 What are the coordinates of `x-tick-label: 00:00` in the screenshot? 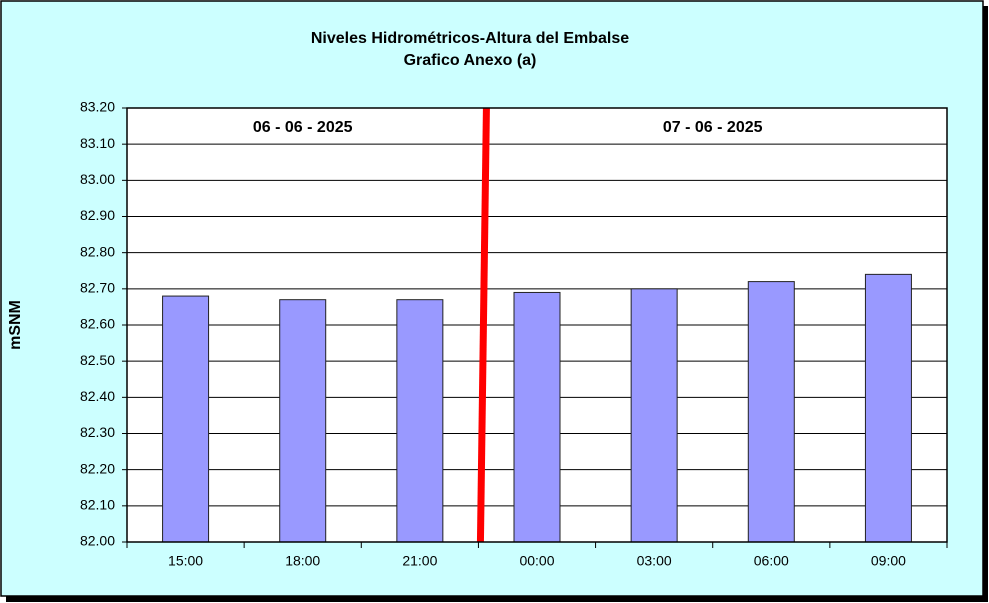 It's located at (536, 561).